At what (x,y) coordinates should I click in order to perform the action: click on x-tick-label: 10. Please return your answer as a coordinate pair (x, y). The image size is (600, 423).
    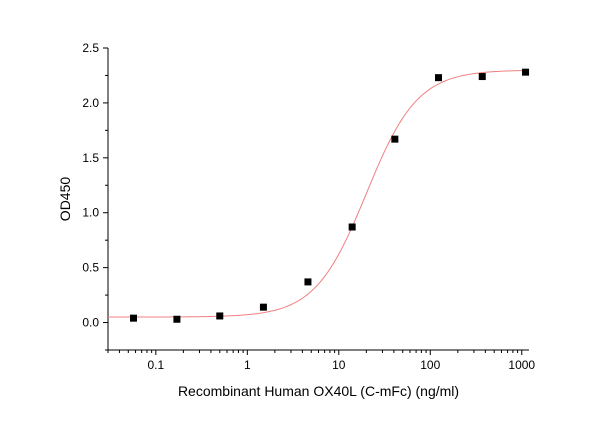
    Looking at the image, I should click on (339, 365).